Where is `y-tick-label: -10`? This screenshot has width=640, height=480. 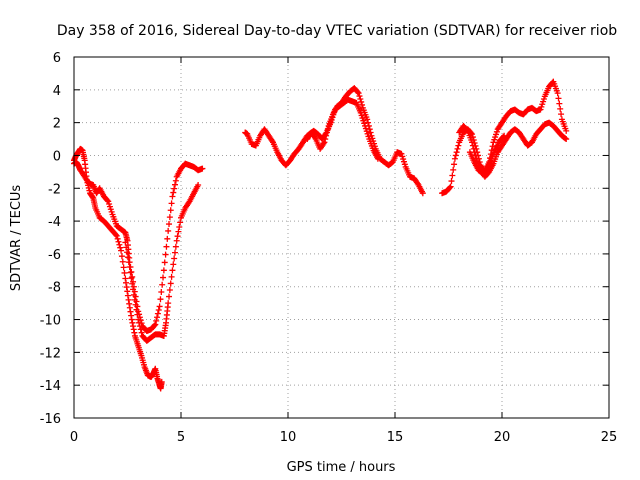 y-tick-label: -10 is located at coordinates (50, 321).